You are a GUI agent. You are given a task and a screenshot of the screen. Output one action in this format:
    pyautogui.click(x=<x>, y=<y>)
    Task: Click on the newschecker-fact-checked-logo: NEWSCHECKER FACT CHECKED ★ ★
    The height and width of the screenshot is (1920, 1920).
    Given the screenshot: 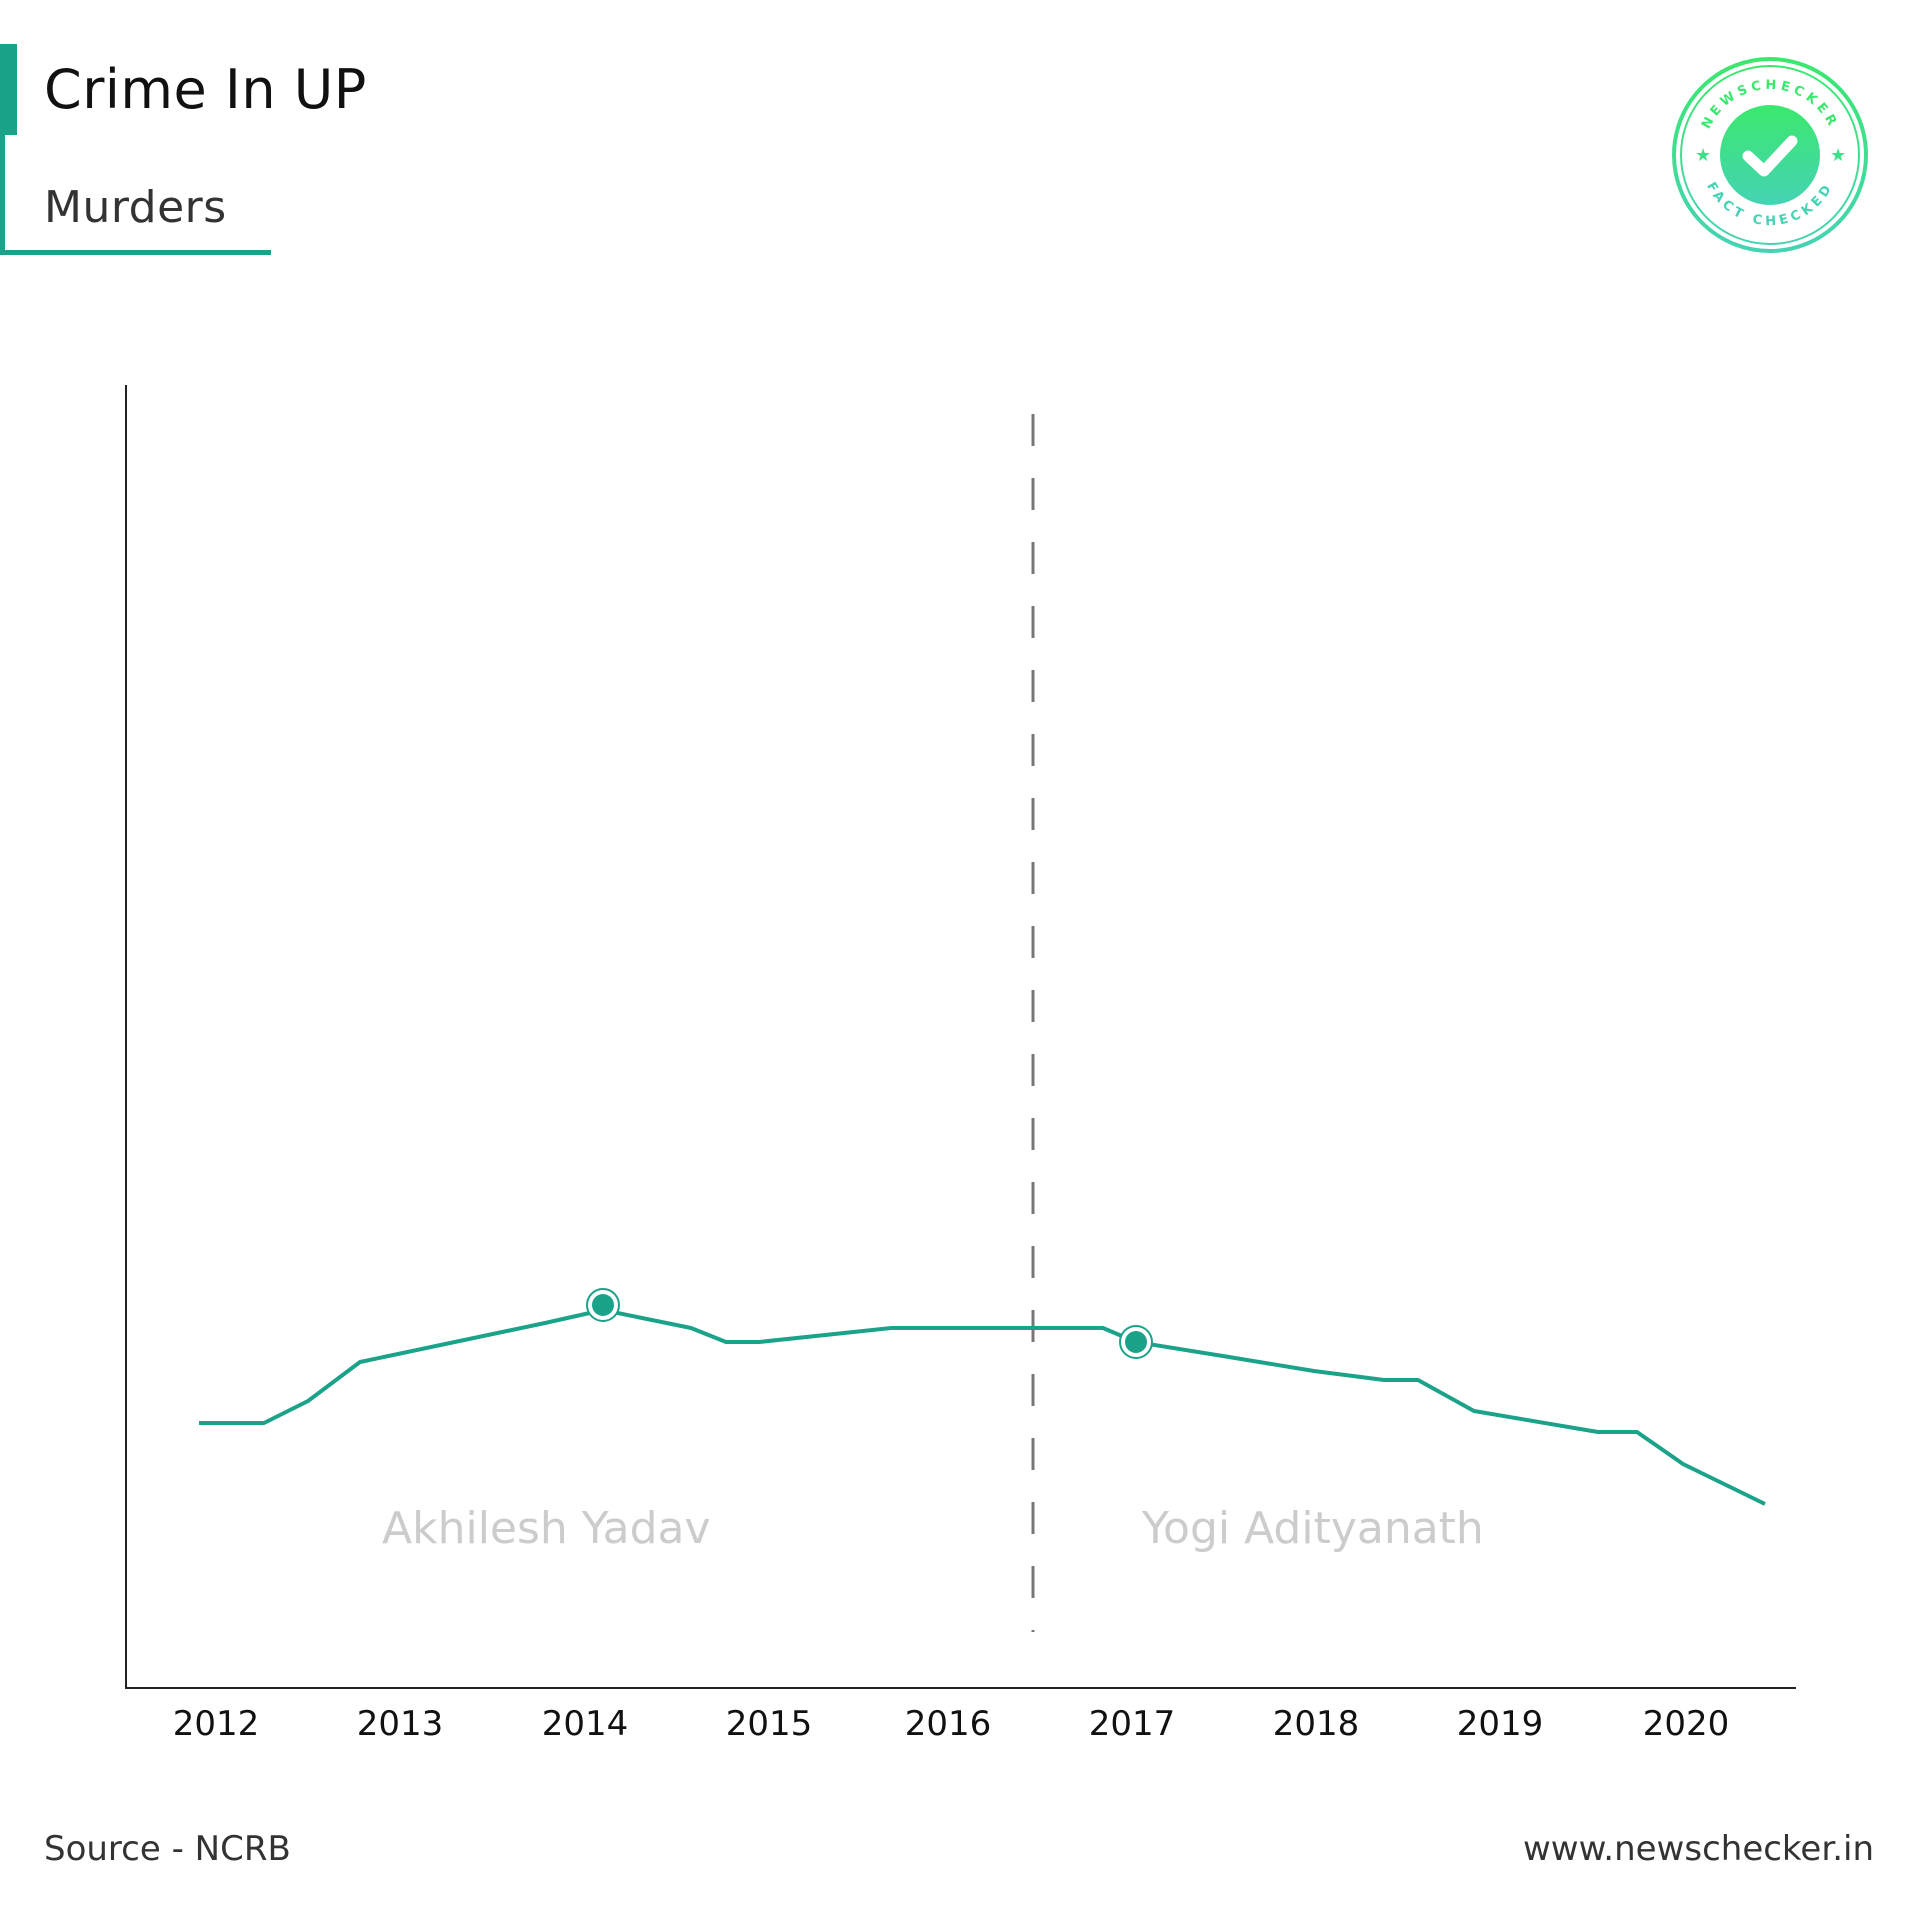 What is the action you would take?
    pyautogui.click(x=1770, y=155)
    